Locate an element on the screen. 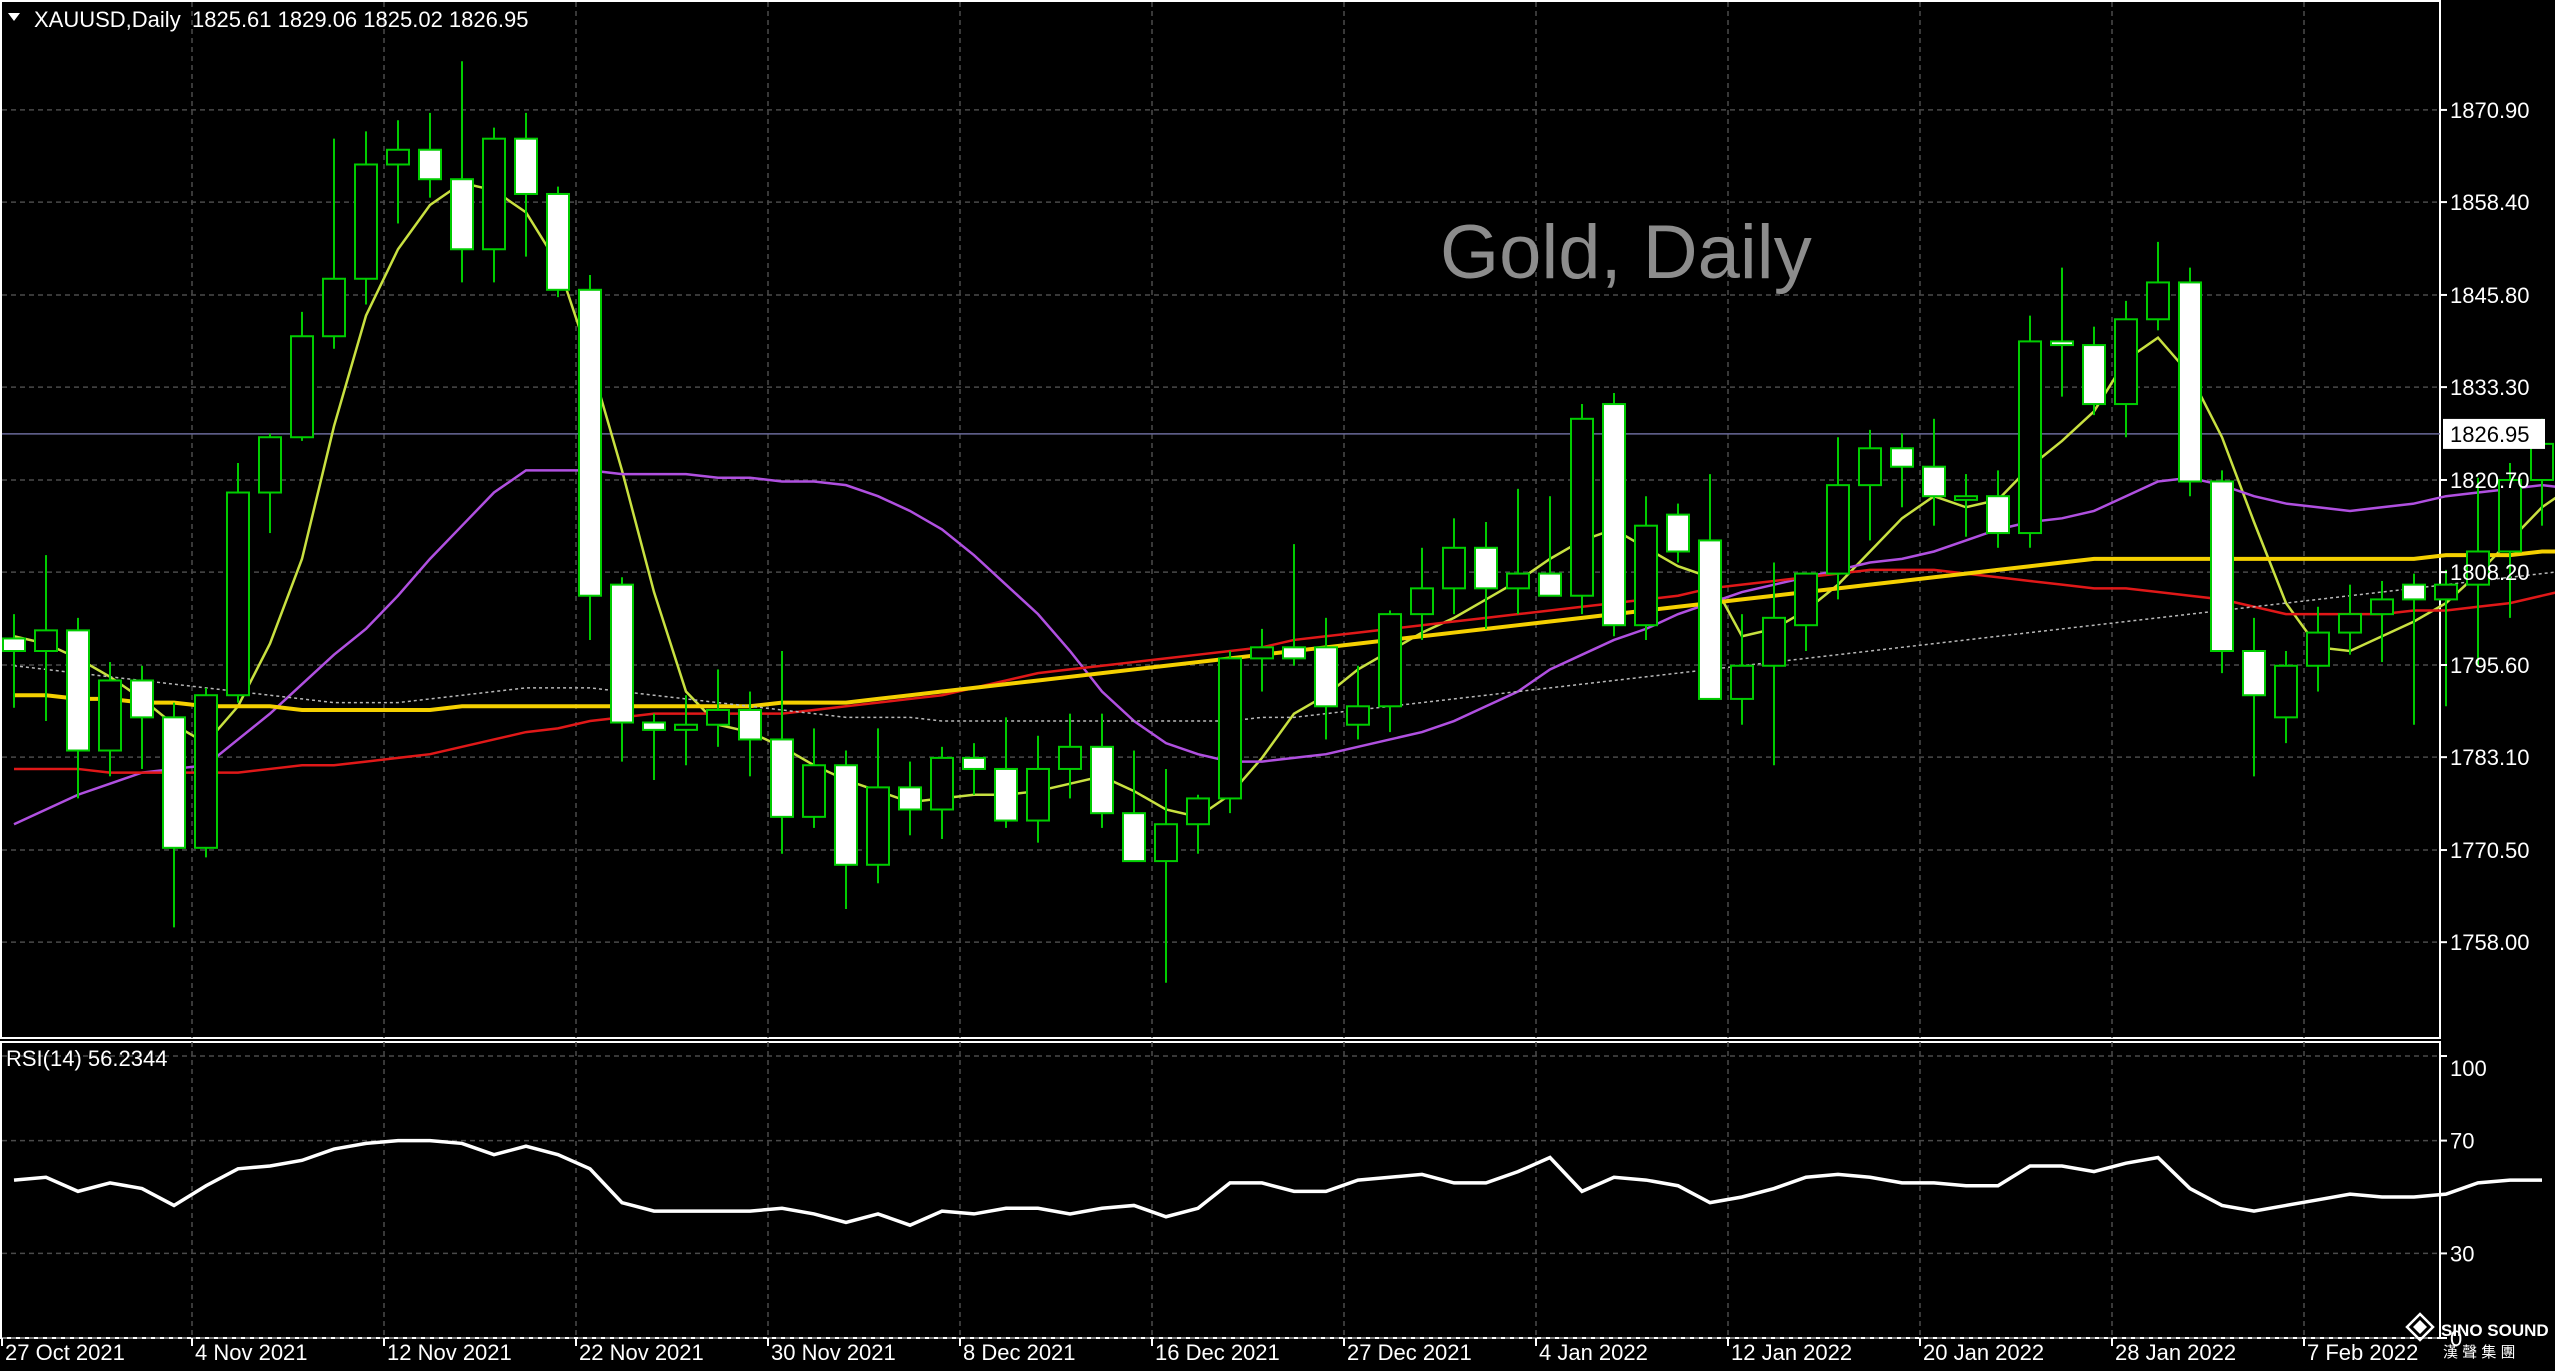  rsi-label: RSI(14) 56.2344 is located at coordinates (86, 1058).